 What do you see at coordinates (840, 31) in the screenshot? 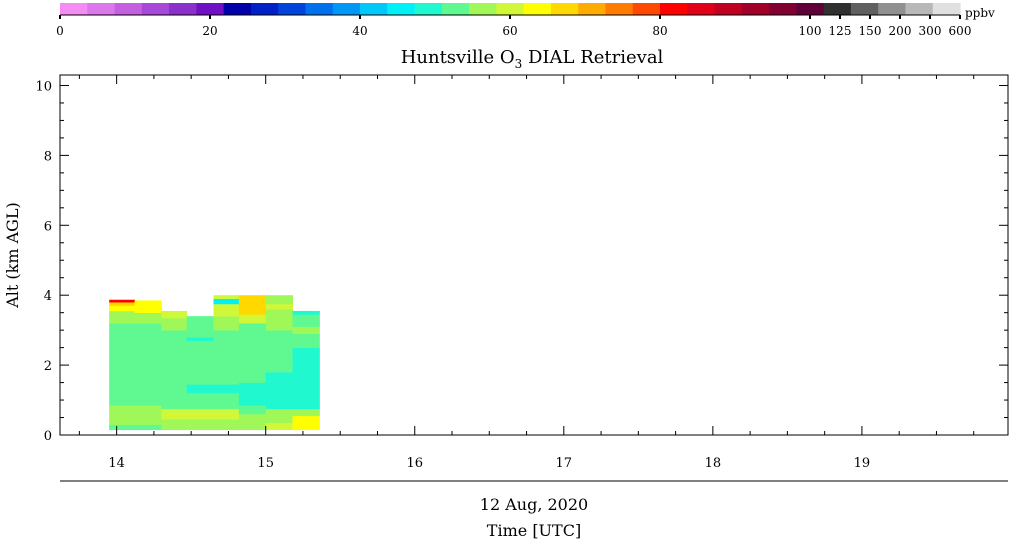
I see `colorbar-tick-label: 125` at bounding box center [840, 31].